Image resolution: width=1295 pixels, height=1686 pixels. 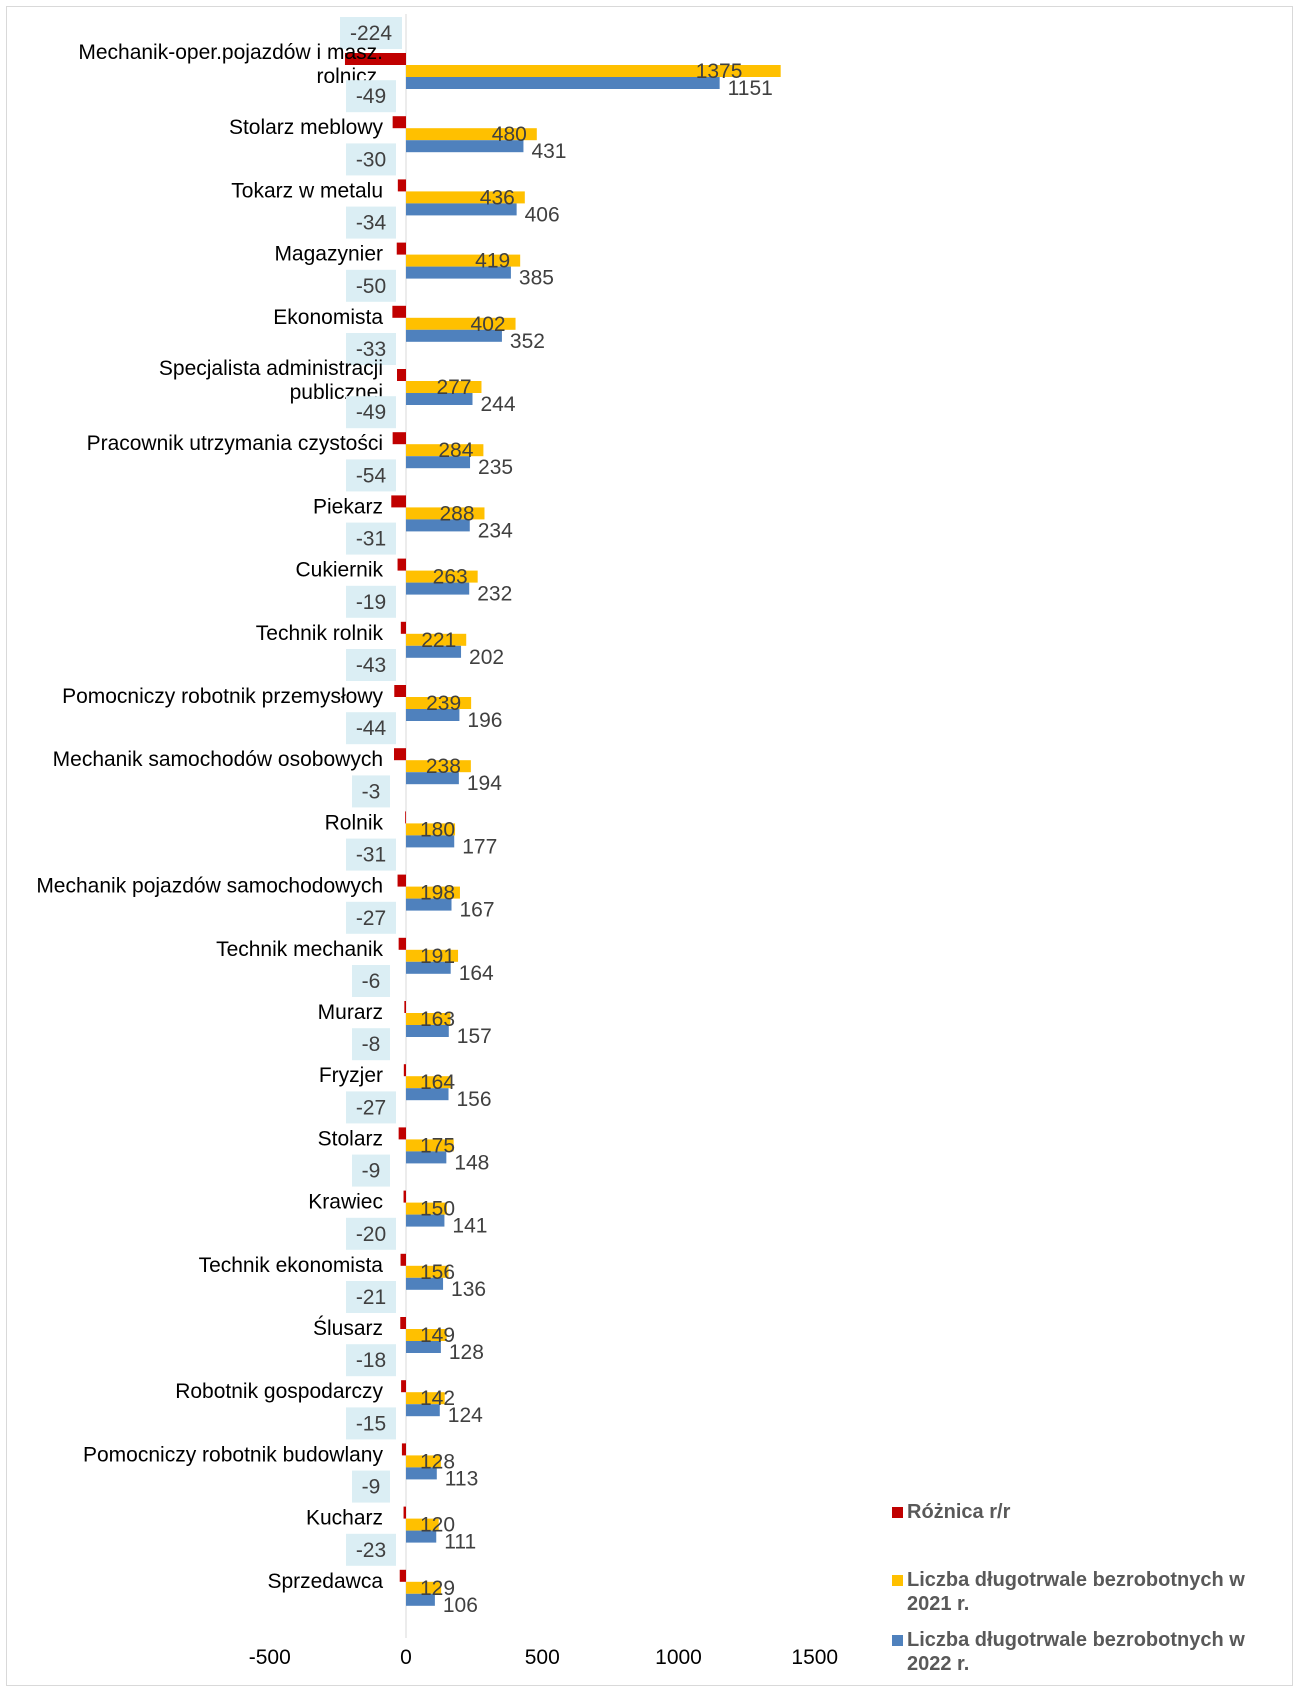 I want to click on data-label-roznica: -31, so click(x=371, y=539).